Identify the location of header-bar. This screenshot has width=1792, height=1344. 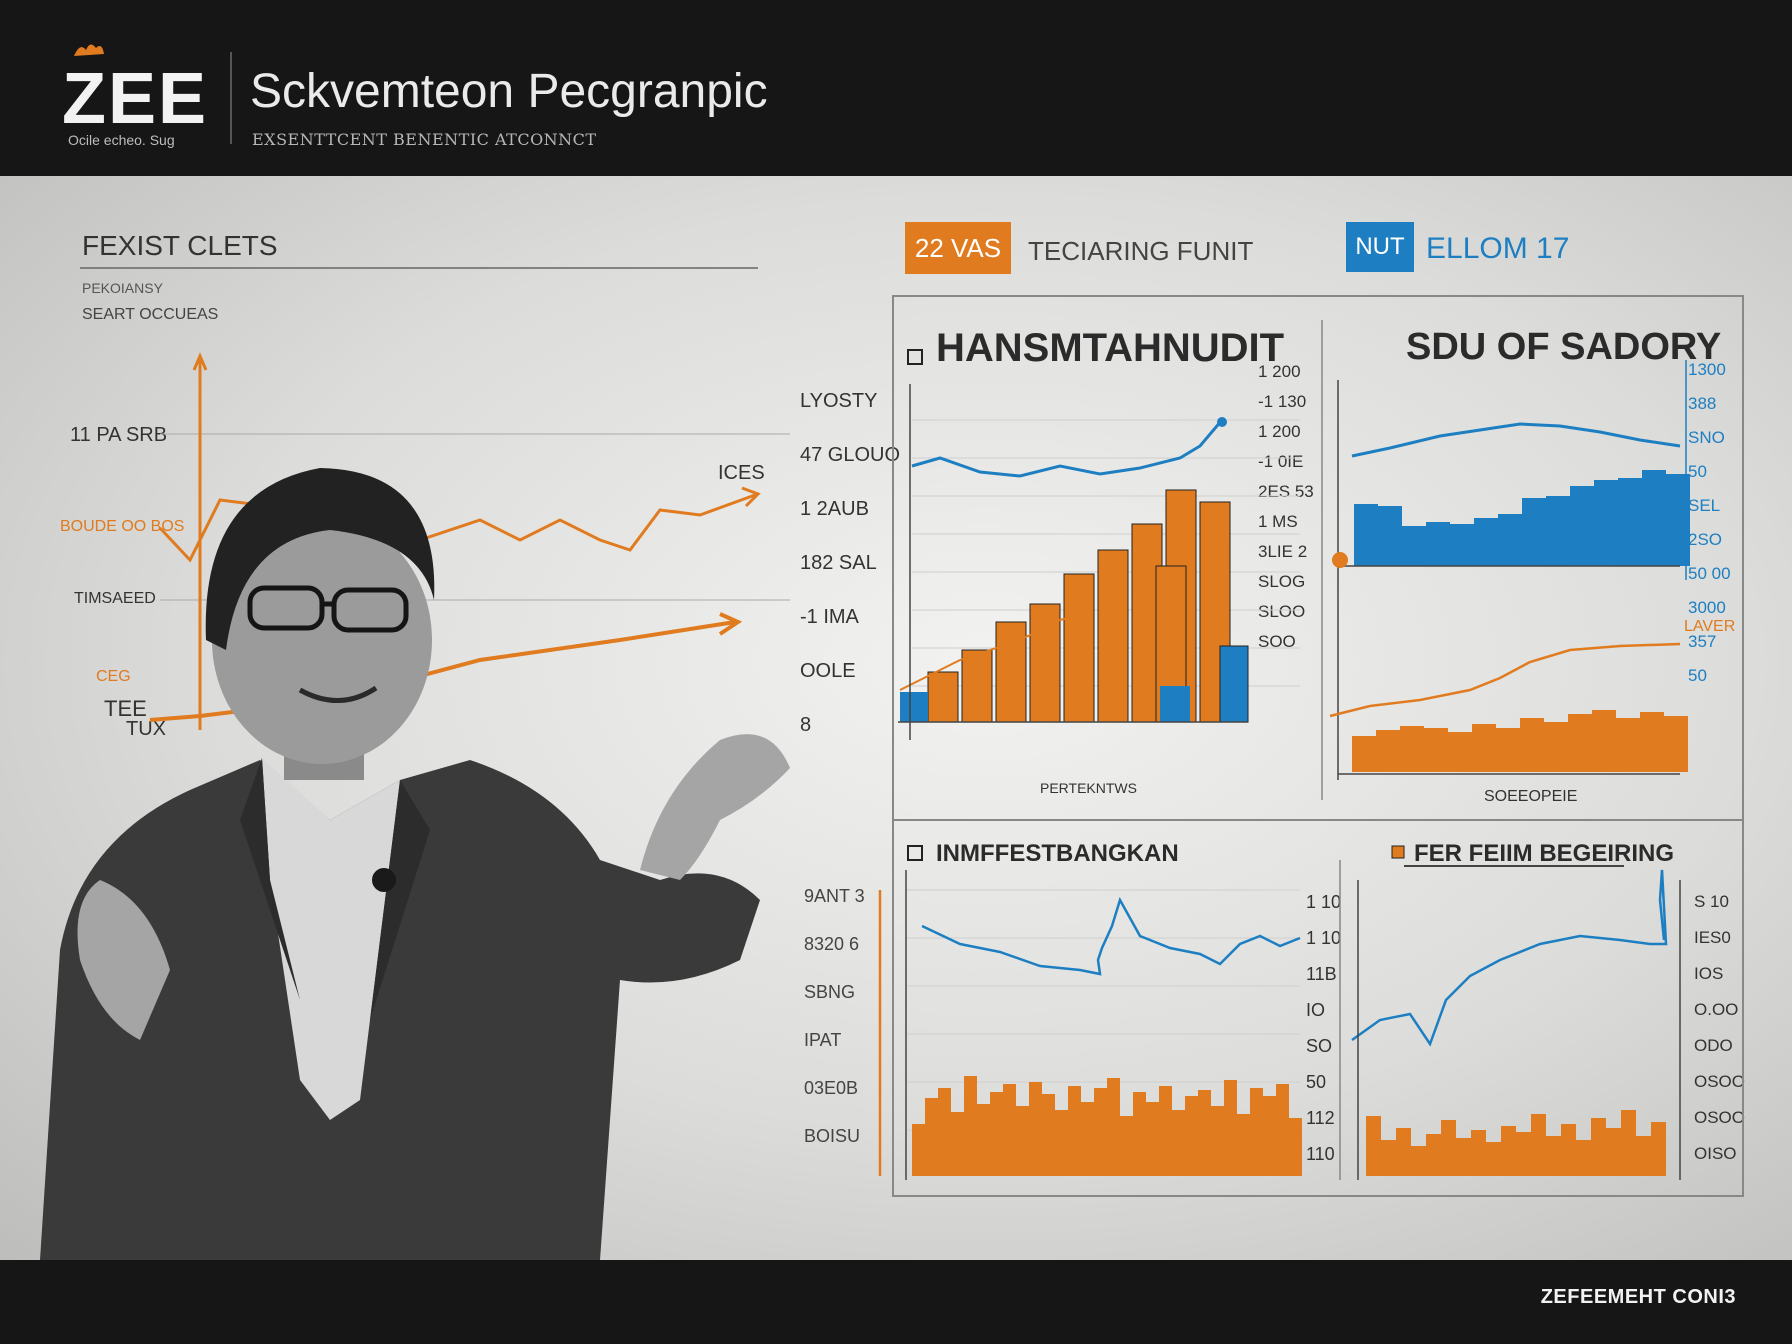
(896, 88).